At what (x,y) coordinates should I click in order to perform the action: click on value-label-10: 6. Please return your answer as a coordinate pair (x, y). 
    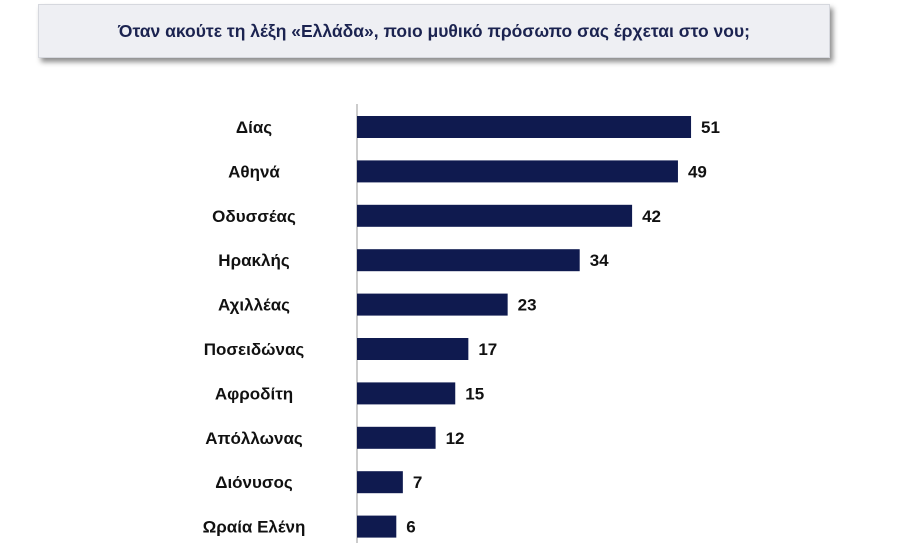
    Looking at the image, I should click on (410, 527).